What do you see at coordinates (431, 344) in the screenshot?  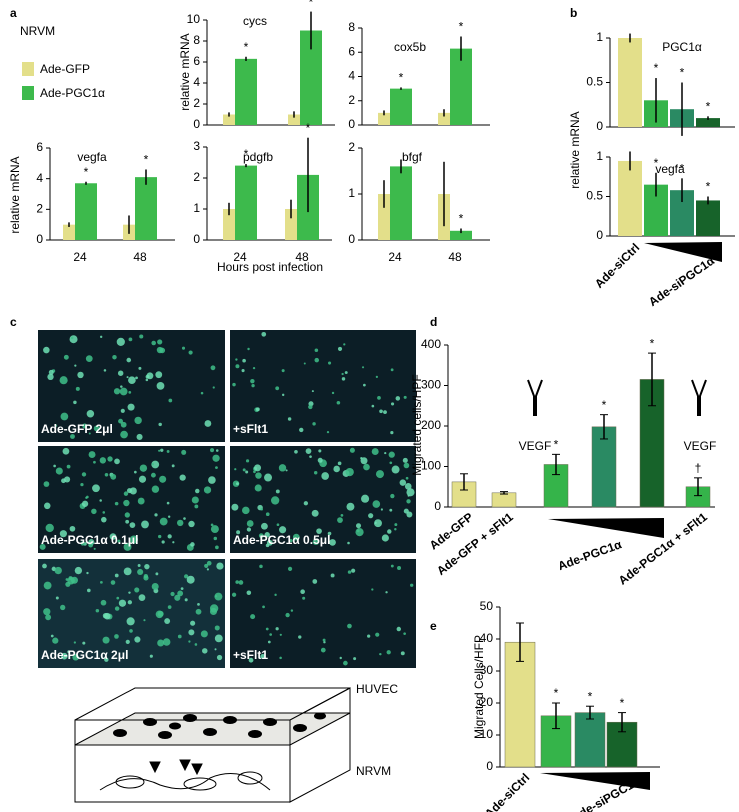 I see `y-tick-label: 400` at bounding box center [431, 344].